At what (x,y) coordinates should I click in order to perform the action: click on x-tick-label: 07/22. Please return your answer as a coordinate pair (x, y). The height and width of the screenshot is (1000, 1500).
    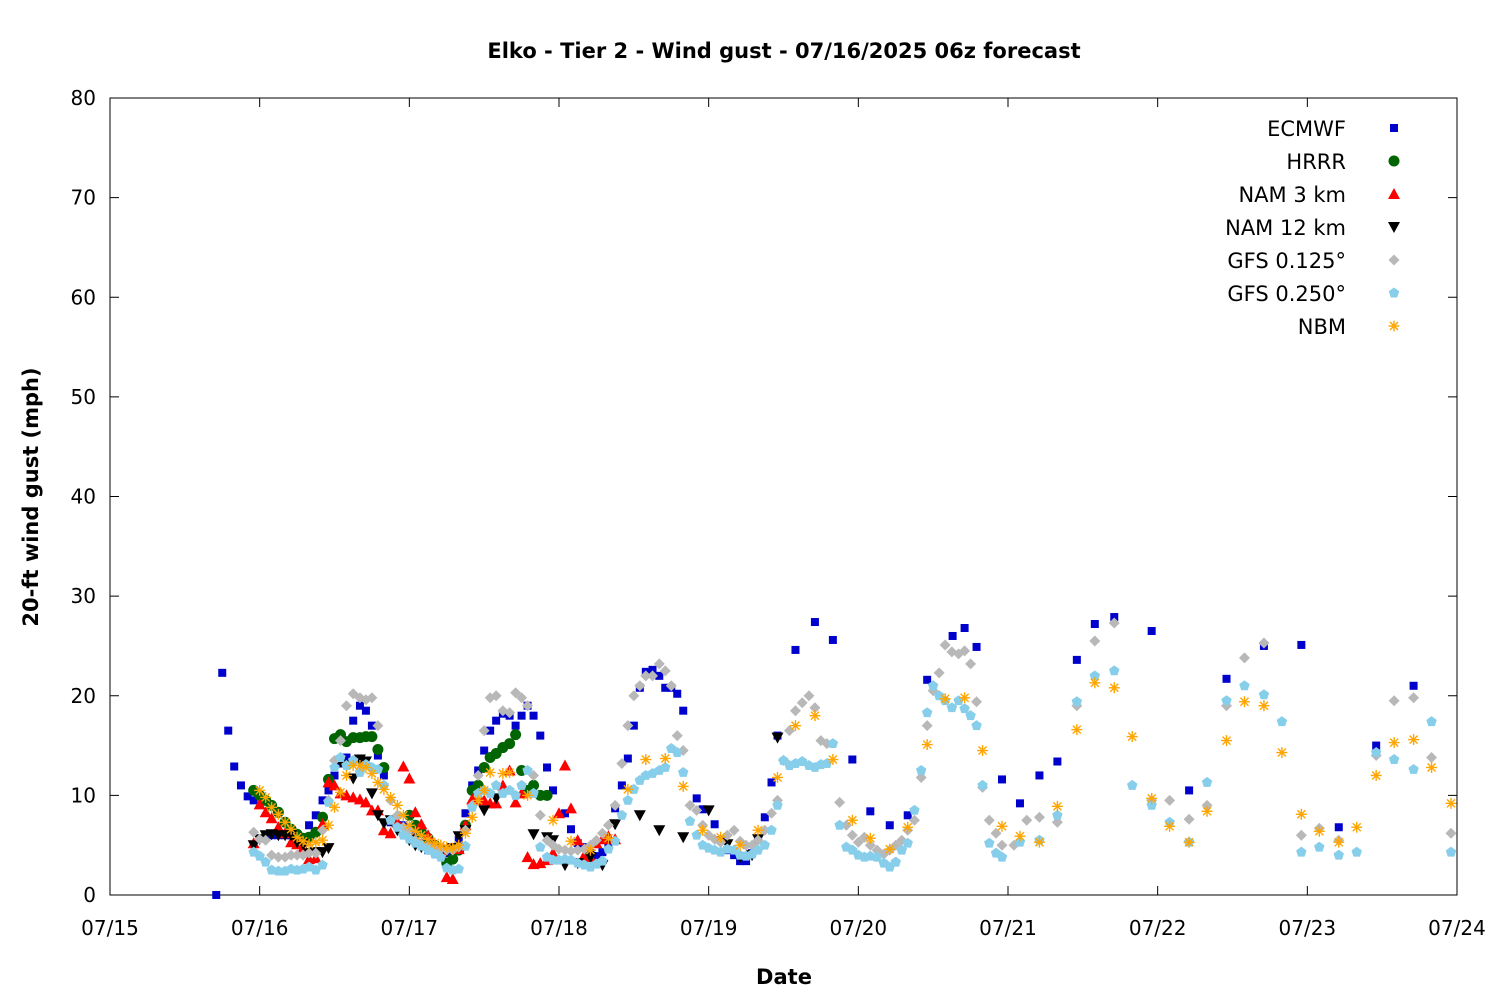
    Looking at the image, I should click on (1158, 928).